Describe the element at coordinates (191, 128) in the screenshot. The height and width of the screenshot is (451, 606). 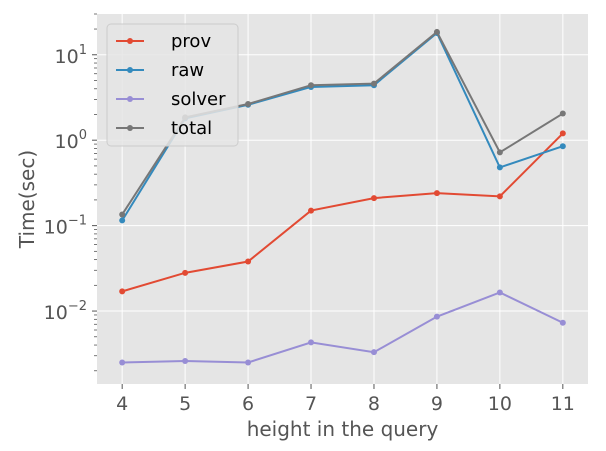
I see `legend-label: total` at that location.